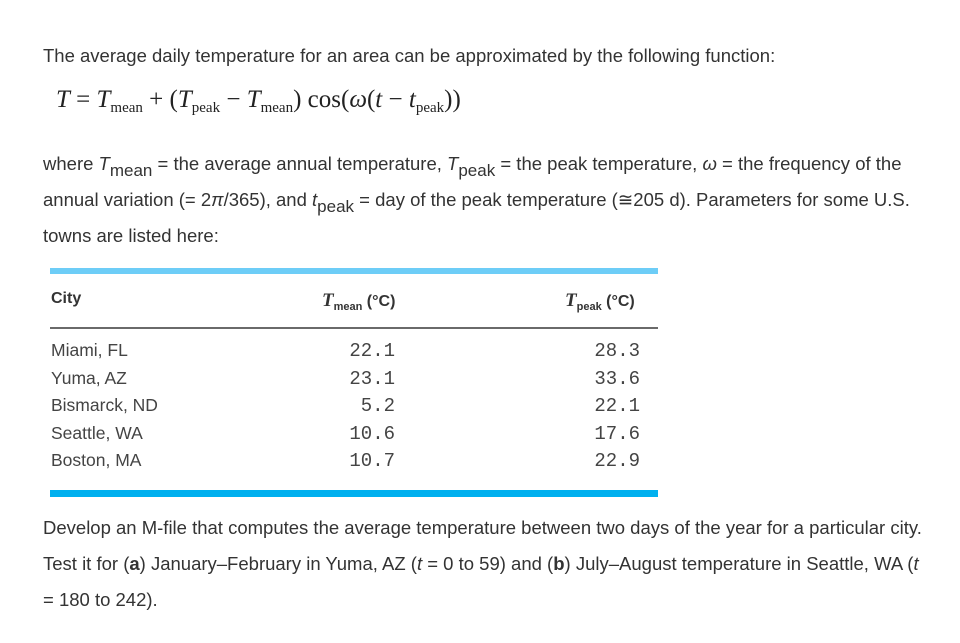 Image resolution: width=960 pixels, height=643 pixels. What do you see at coordinates (104, 405) in the screenshot?
I see `cell-city: Bismarck, ND` at bounding box center [104, 405].